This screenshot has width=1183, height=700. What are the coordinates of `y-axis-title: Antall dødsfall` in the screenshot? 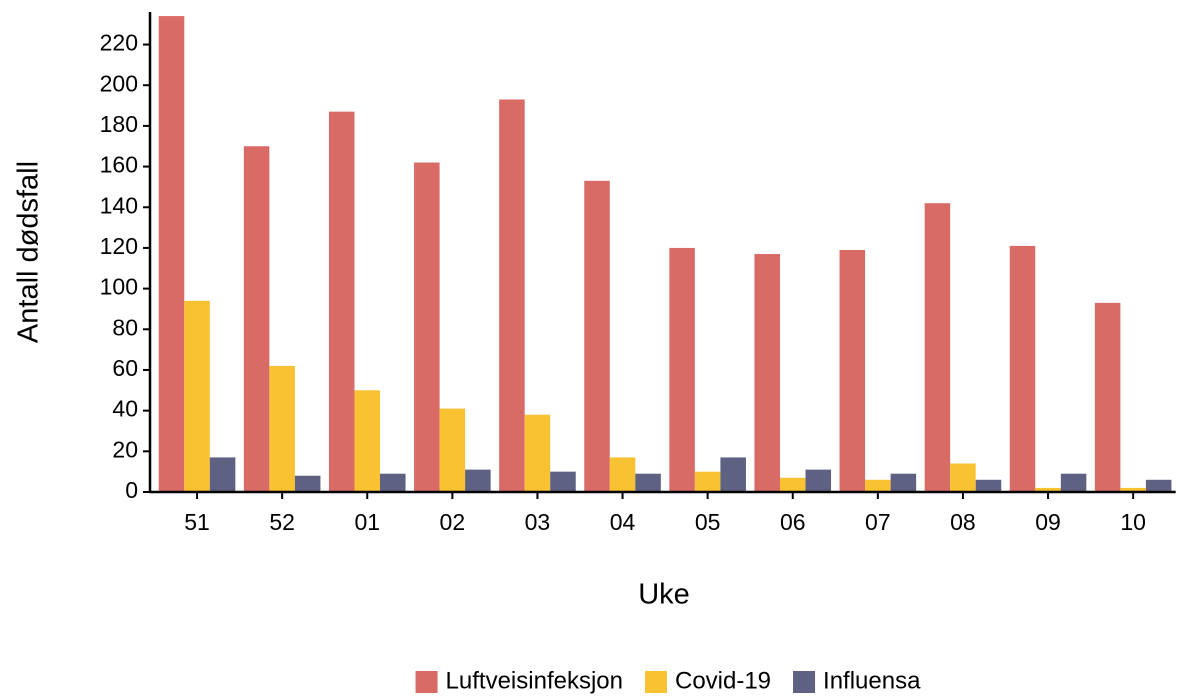 It's located at (29, 252).